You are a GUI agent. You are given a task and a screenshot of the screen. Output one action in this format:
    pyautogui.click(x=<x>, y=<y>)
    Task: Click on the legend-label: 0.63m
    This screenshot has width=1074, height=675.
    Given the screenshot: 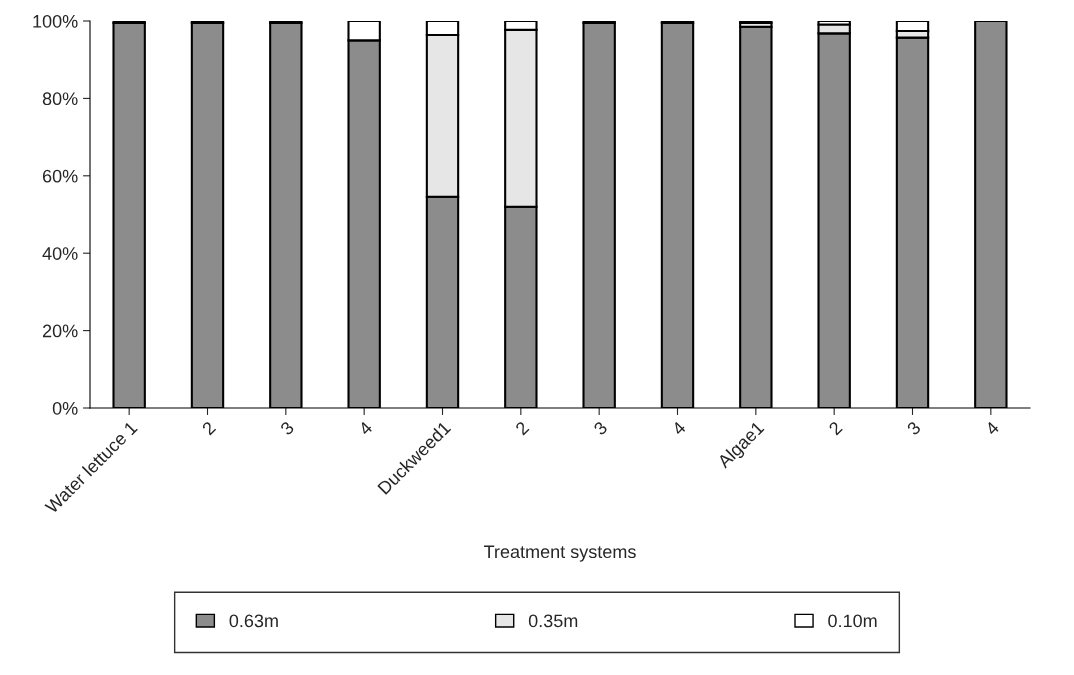 What is the action you would take?
    pyautogui.click(x=253, y=621)
    